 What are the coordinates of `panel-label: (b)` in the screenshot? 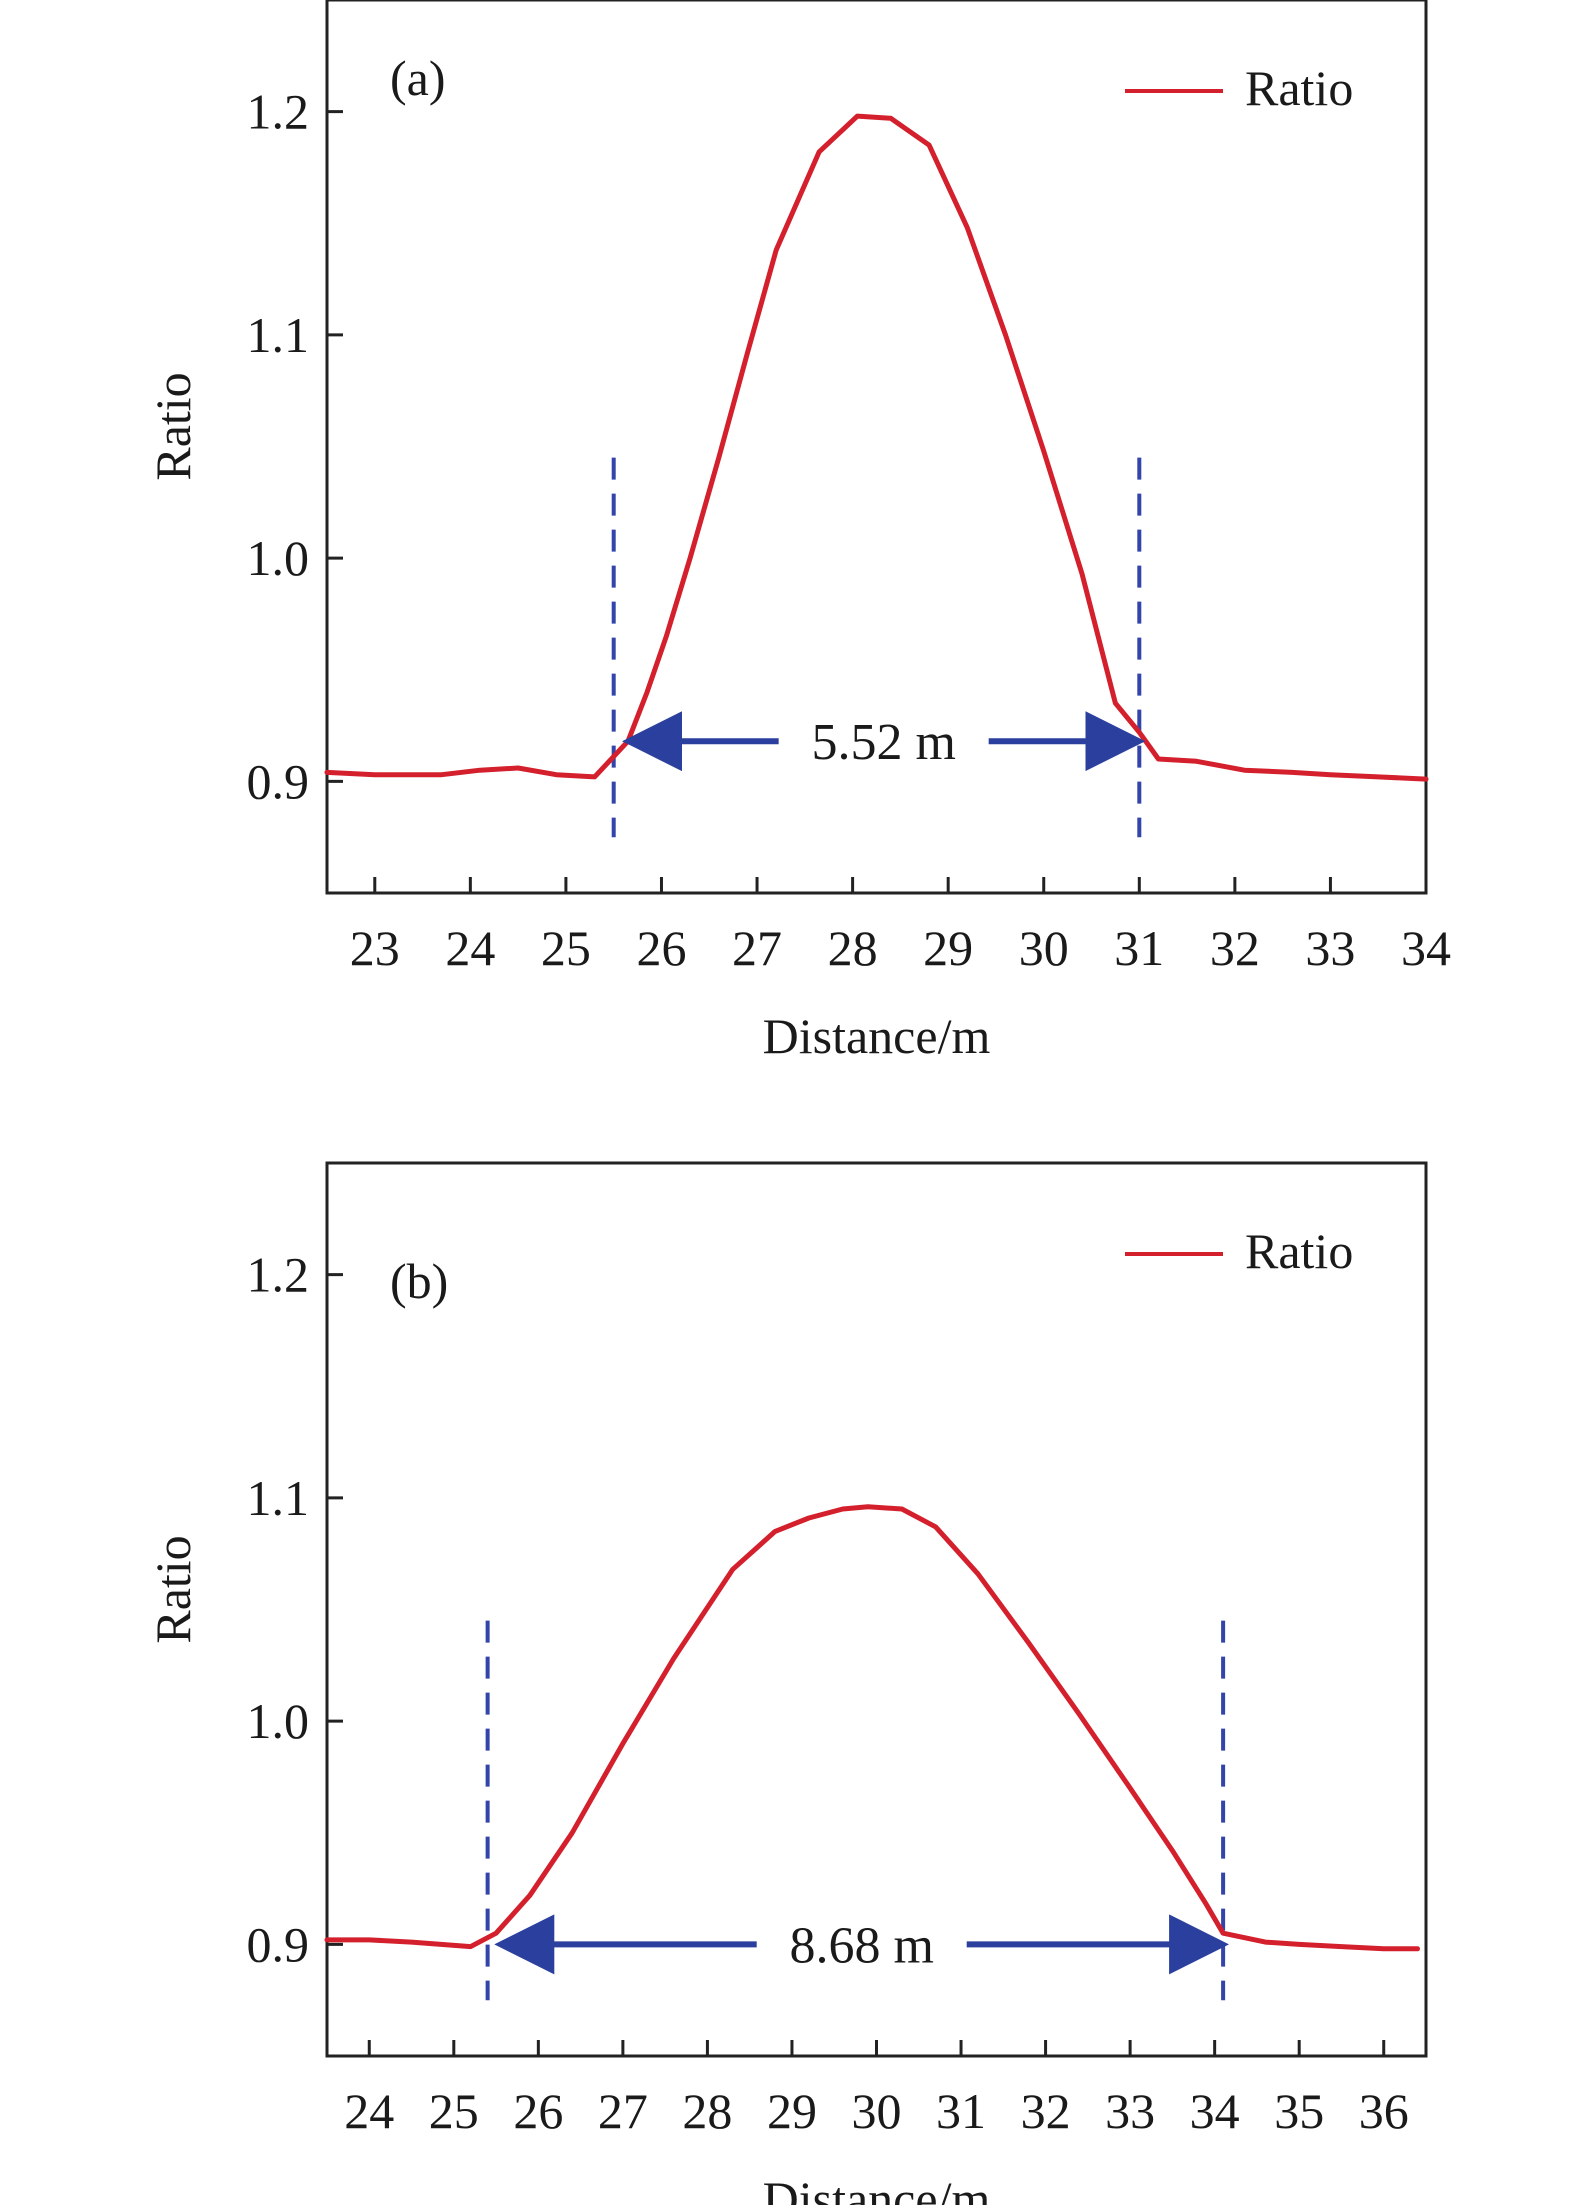 It's located at (419, 1281).